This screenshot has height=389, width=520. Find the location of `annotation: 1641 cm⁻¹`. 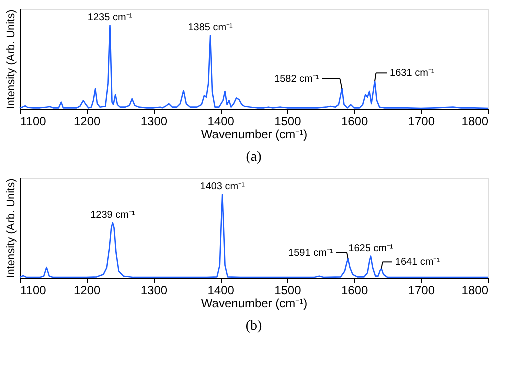

annotation: 1641 cm⁻¹ is located at coordinates (418, 262).